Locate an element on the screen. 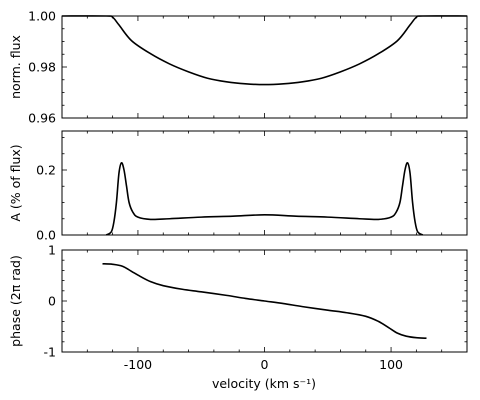  y-tick-label: 0 is located at coordinates (52, 301).